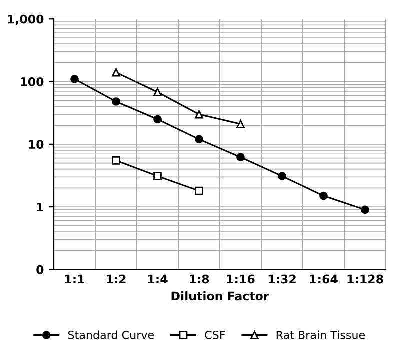  Describe the element at coordinates (282, 279) in the screenshot. I see `x-tick-label: 1:32` at that location.